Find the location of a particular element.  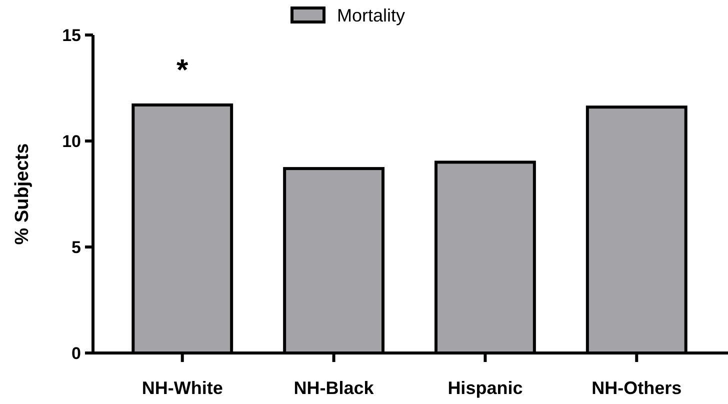

y-axis-title: % Subjects is located at coordinates (22, 194).